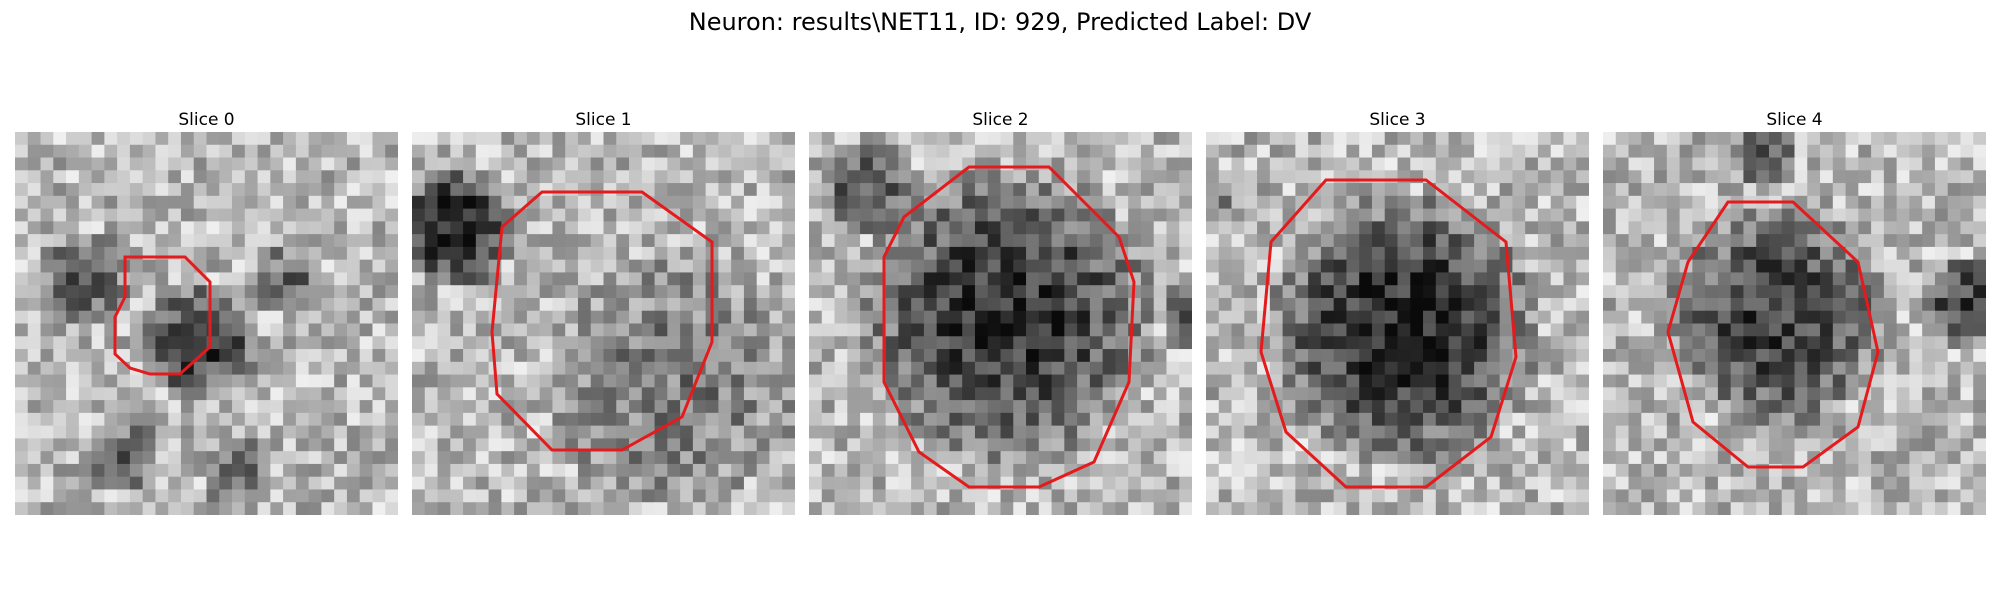 This screenshot has height=600, width=2000. Describe the element at coordinates (1794, 120) in the screenshot. I see `slice-title: Slice 4` at that location.